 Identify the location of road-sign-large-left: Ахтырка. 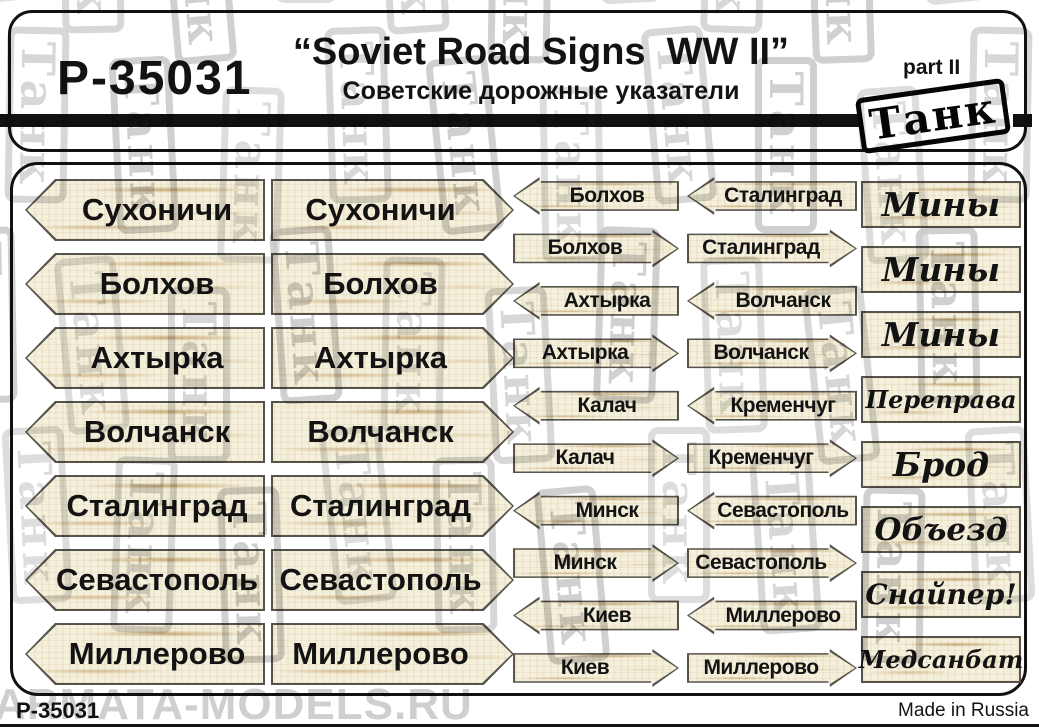
(145, 358).